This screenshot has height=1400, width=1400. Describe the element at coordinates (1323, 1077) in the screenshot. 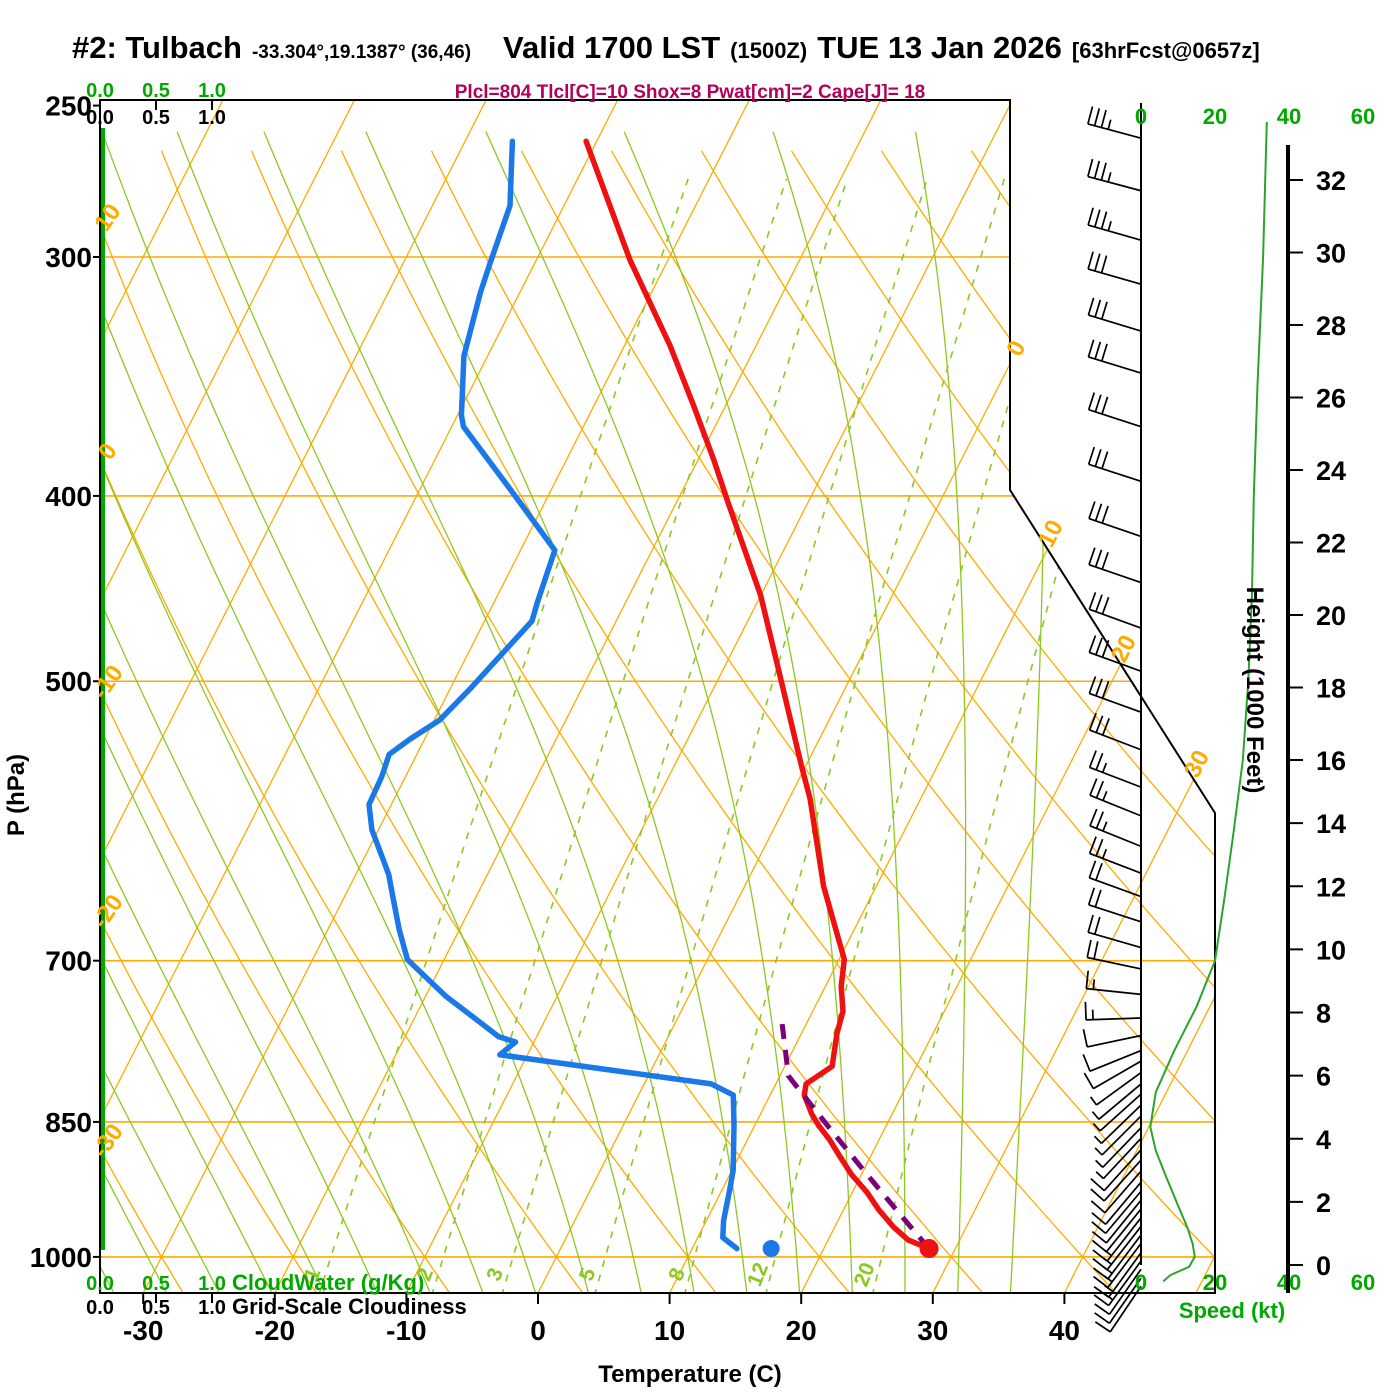

I see `height-tick-label: 6` at that location.